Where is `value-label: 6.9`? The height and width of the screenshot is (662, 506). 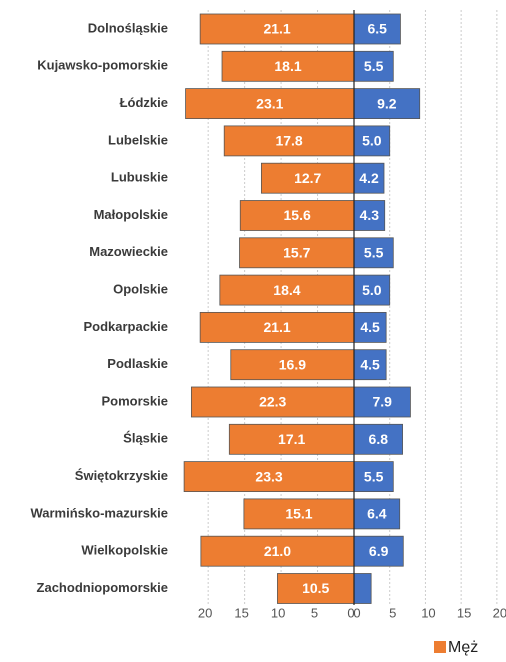
value-label: 6.9 is located at coordinates (379, 551).